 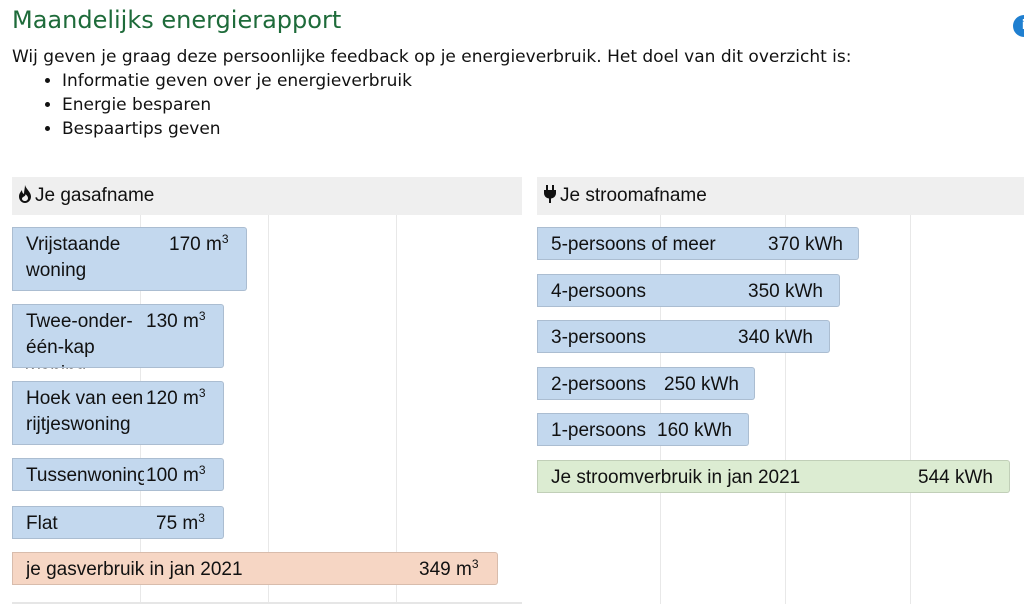 I want to click on power-bar: Je stroomverbruik in jan 2021 544 kWh, so click(x=773, y=476).